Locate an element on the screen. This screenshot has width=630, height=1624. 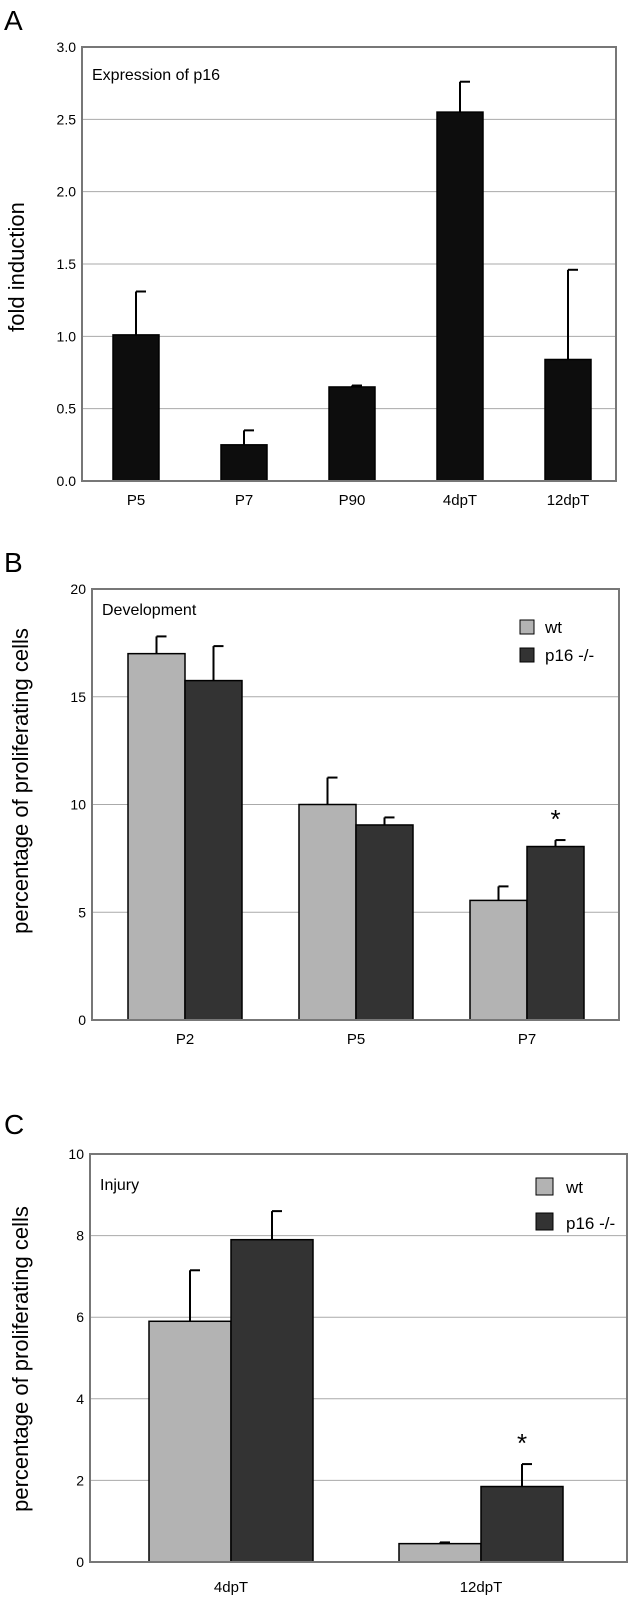
panel-c-ytick-label: 2 is located at coordinates (80, 1480).